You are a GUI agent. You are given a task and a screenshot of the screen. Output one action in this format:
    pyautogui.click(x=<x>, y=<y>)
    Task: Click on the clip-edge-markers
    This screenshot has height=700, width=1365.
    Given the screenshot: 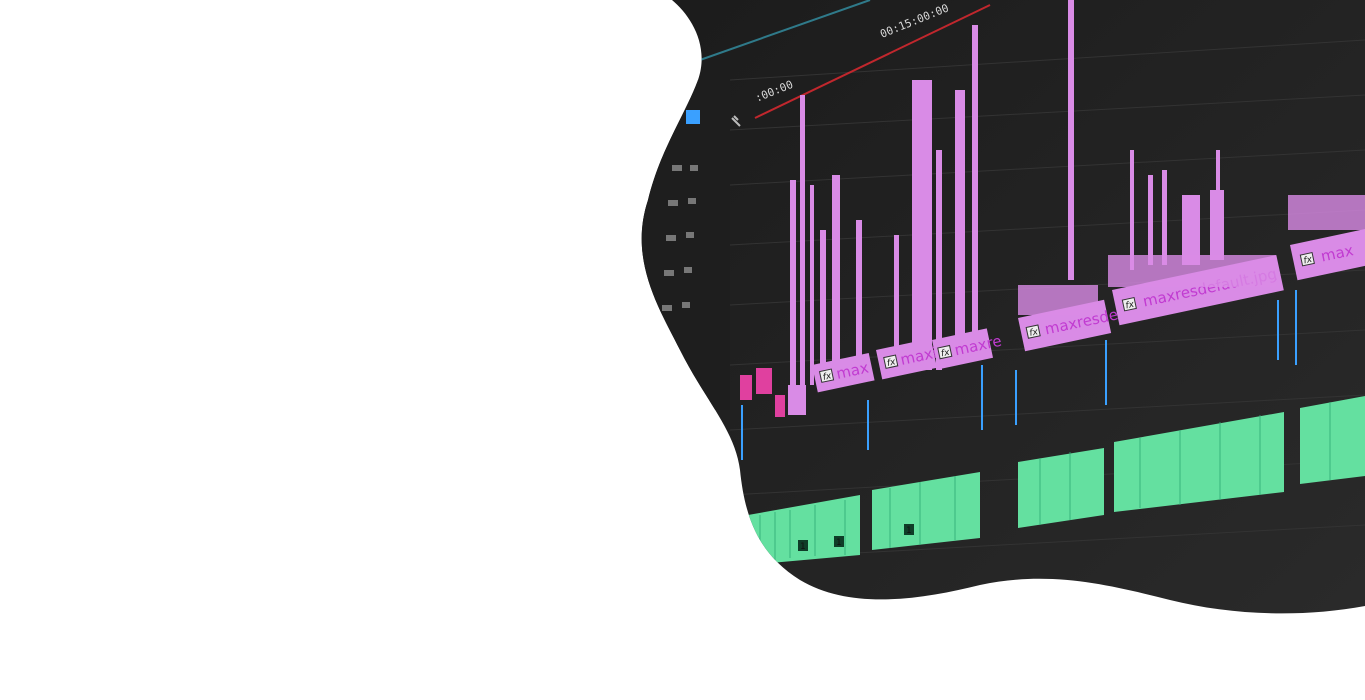 What is the action you would take?
    pyautogui.click(x=1019, y=375)
    